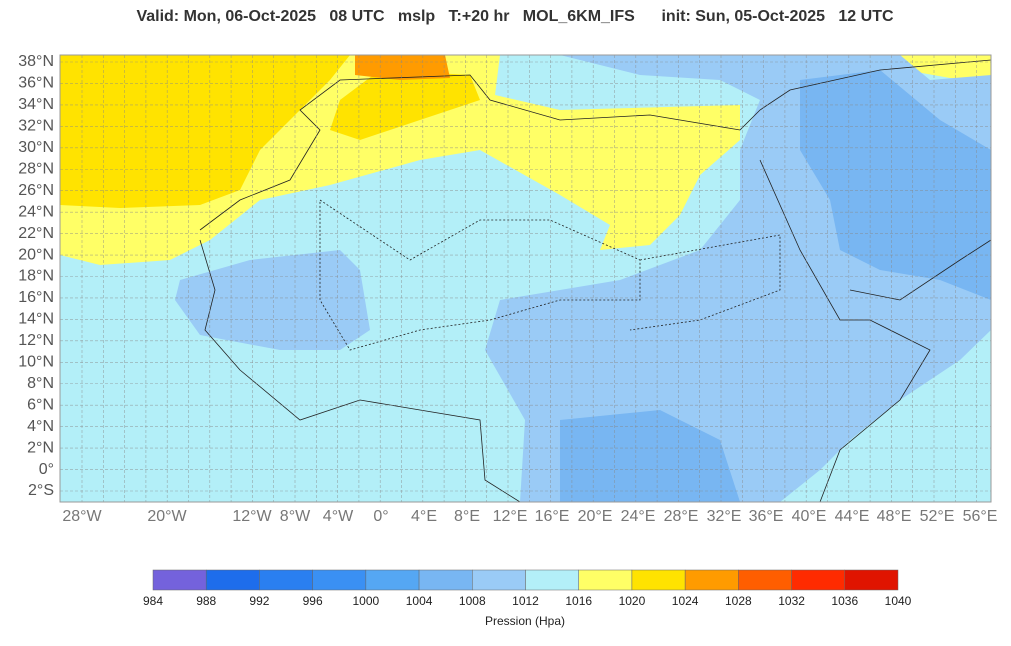  Describe the element at coordinates (272, 300) in the screenshot. I see `low-pressure-zone` at that location.